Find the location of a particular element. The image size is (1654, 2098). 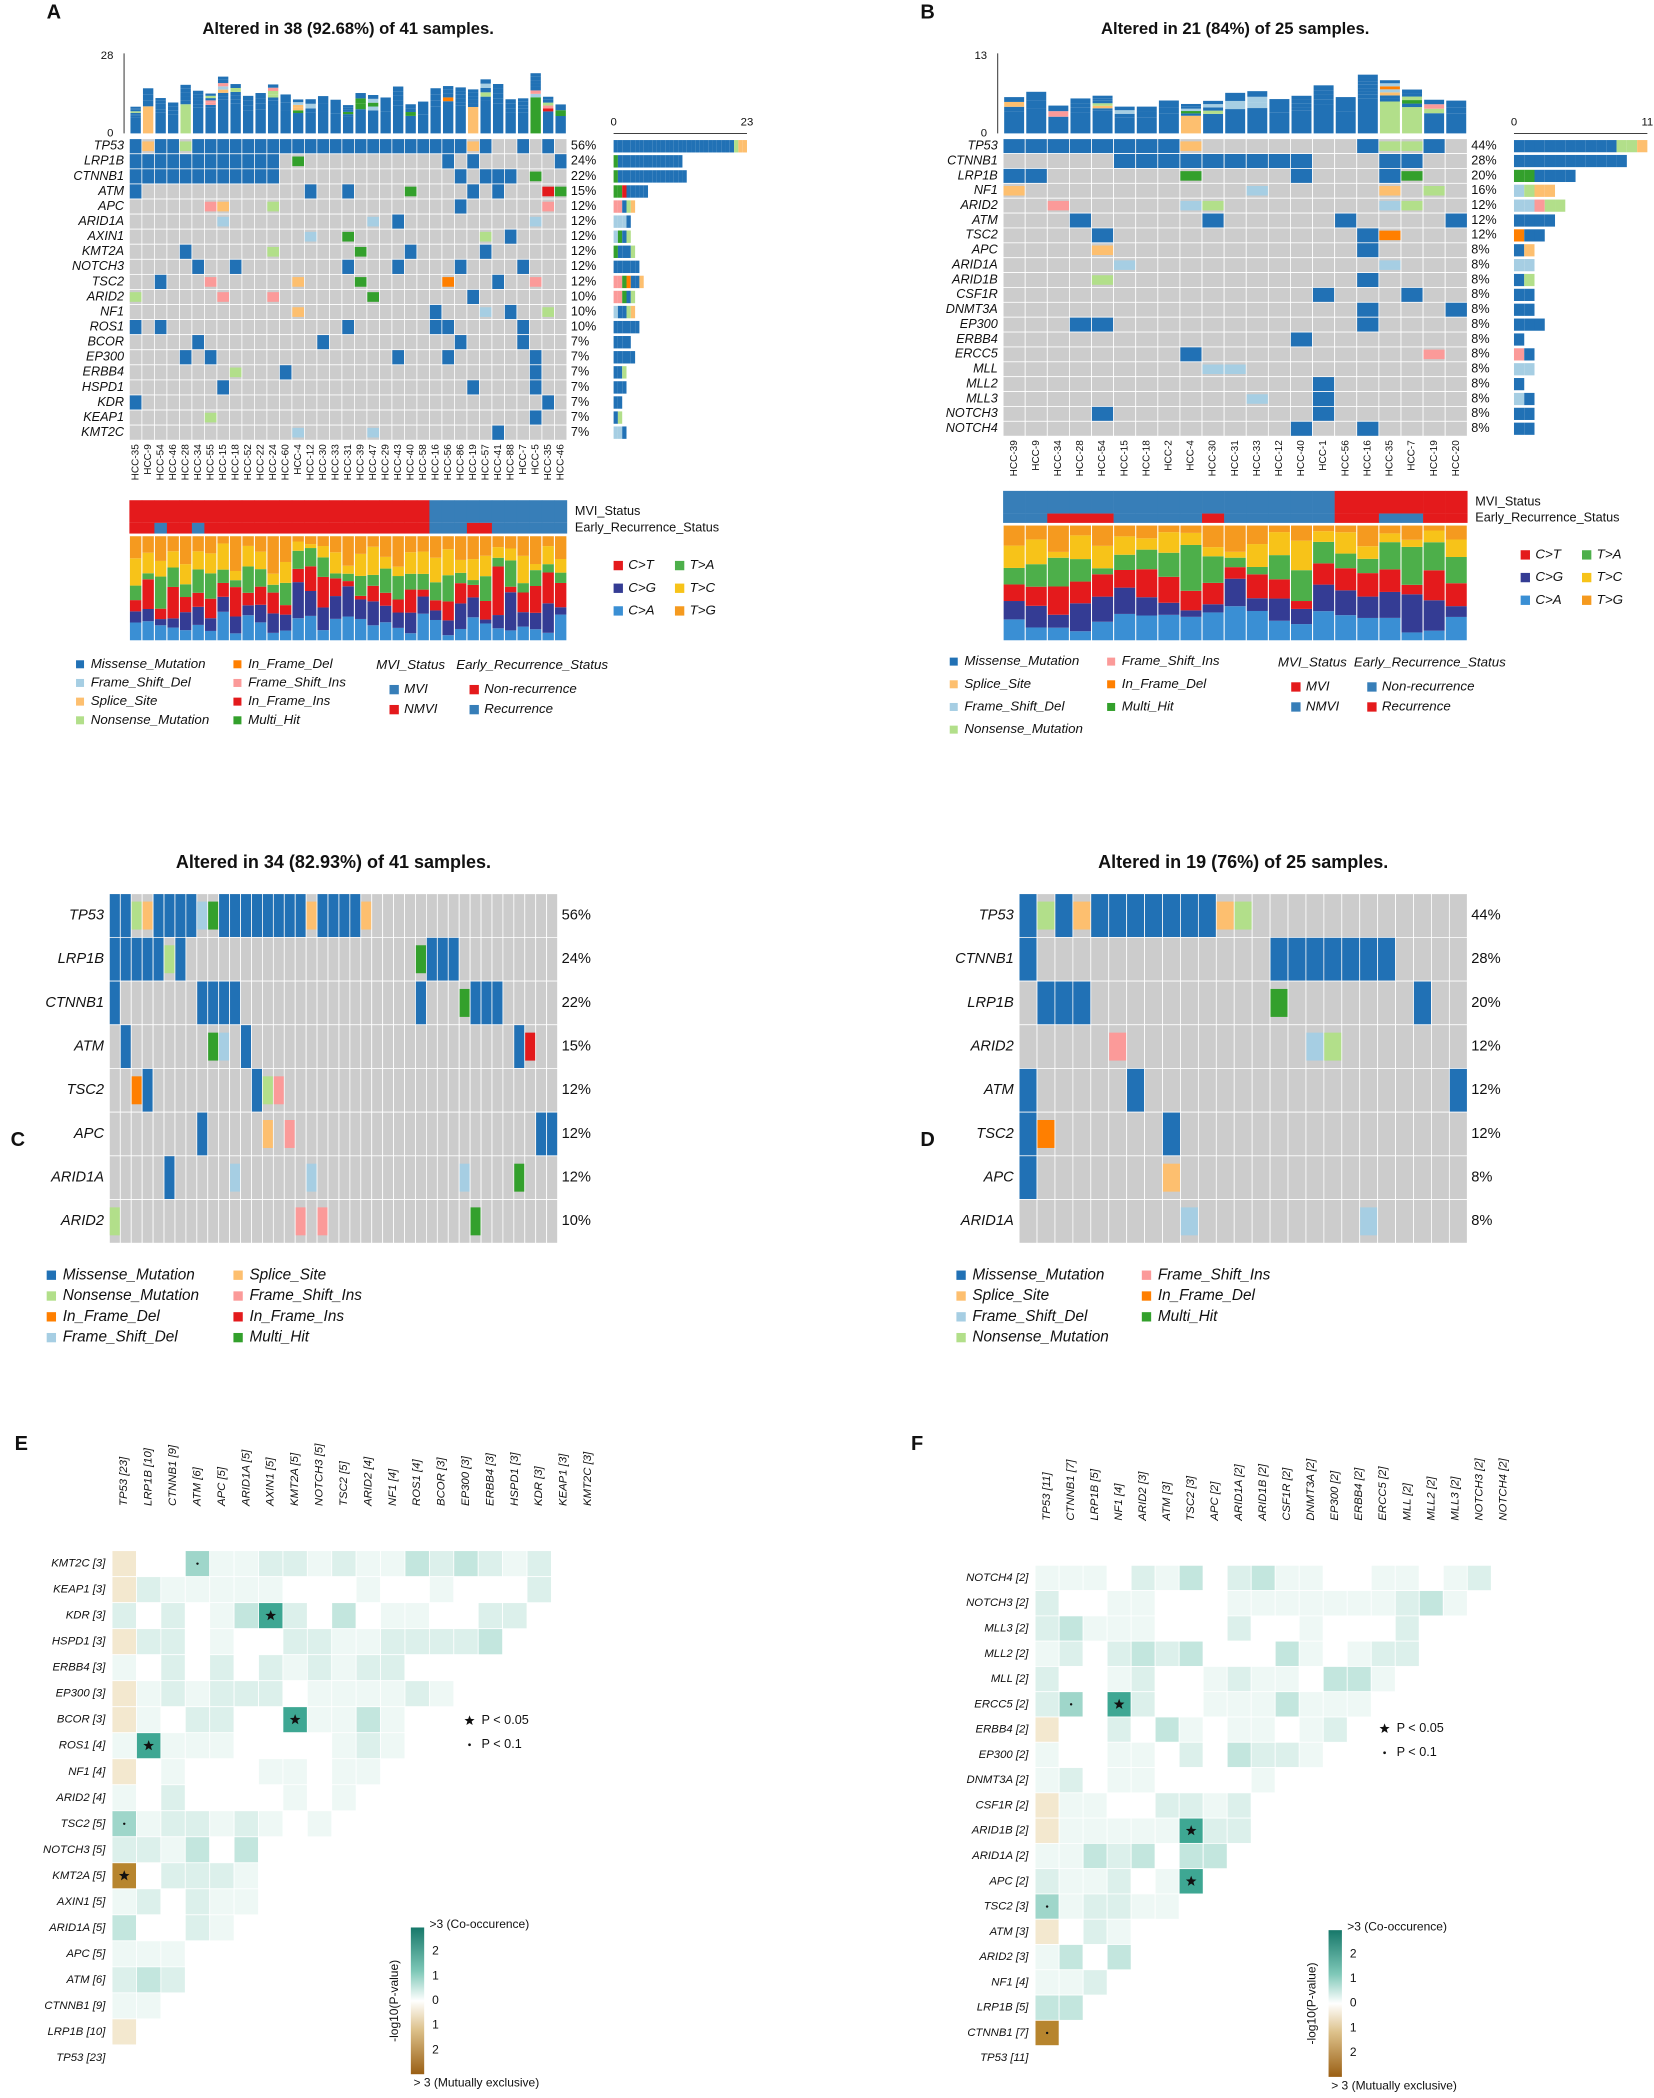

panel-letter: A is located at coordinates (54, 13).